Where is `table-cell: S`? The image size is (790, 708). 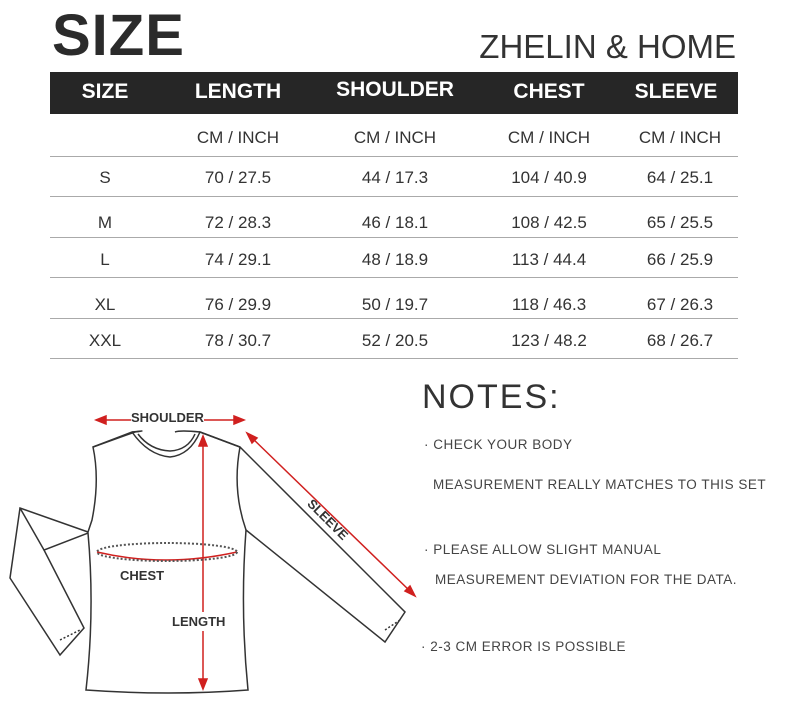
table-cell: S is located at coordinates (105, 177).